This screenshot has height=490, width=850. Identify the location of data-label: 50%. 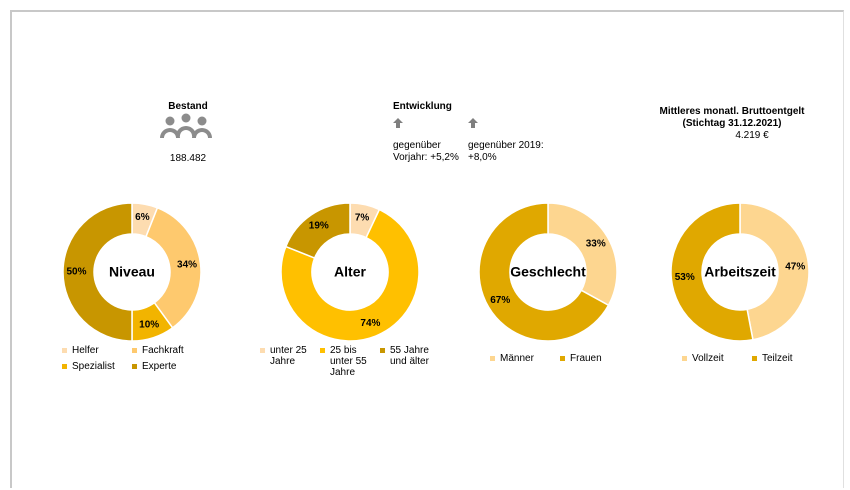
(76, 272).